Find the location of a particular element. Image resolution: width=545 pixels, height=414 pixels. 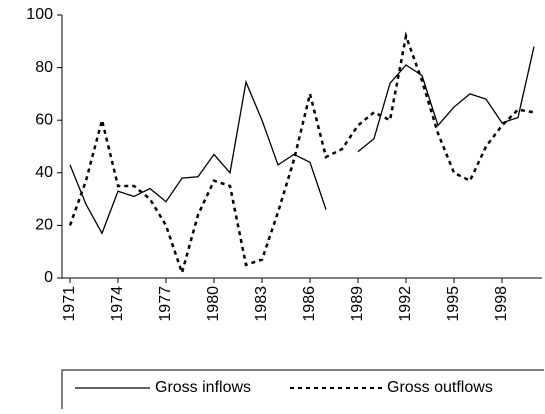

y-tick-label: 40 is located at coordinates (44, 172).